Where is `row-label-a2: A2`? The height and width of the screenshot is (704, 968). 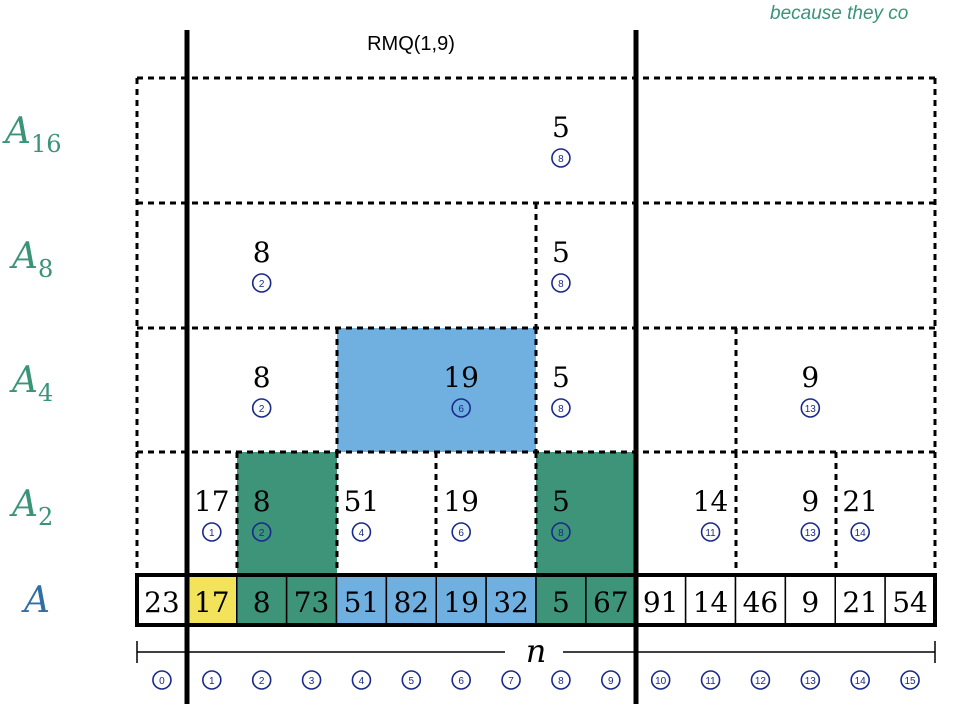
row-label-a2: A2 is located at coordinates (31, 507).